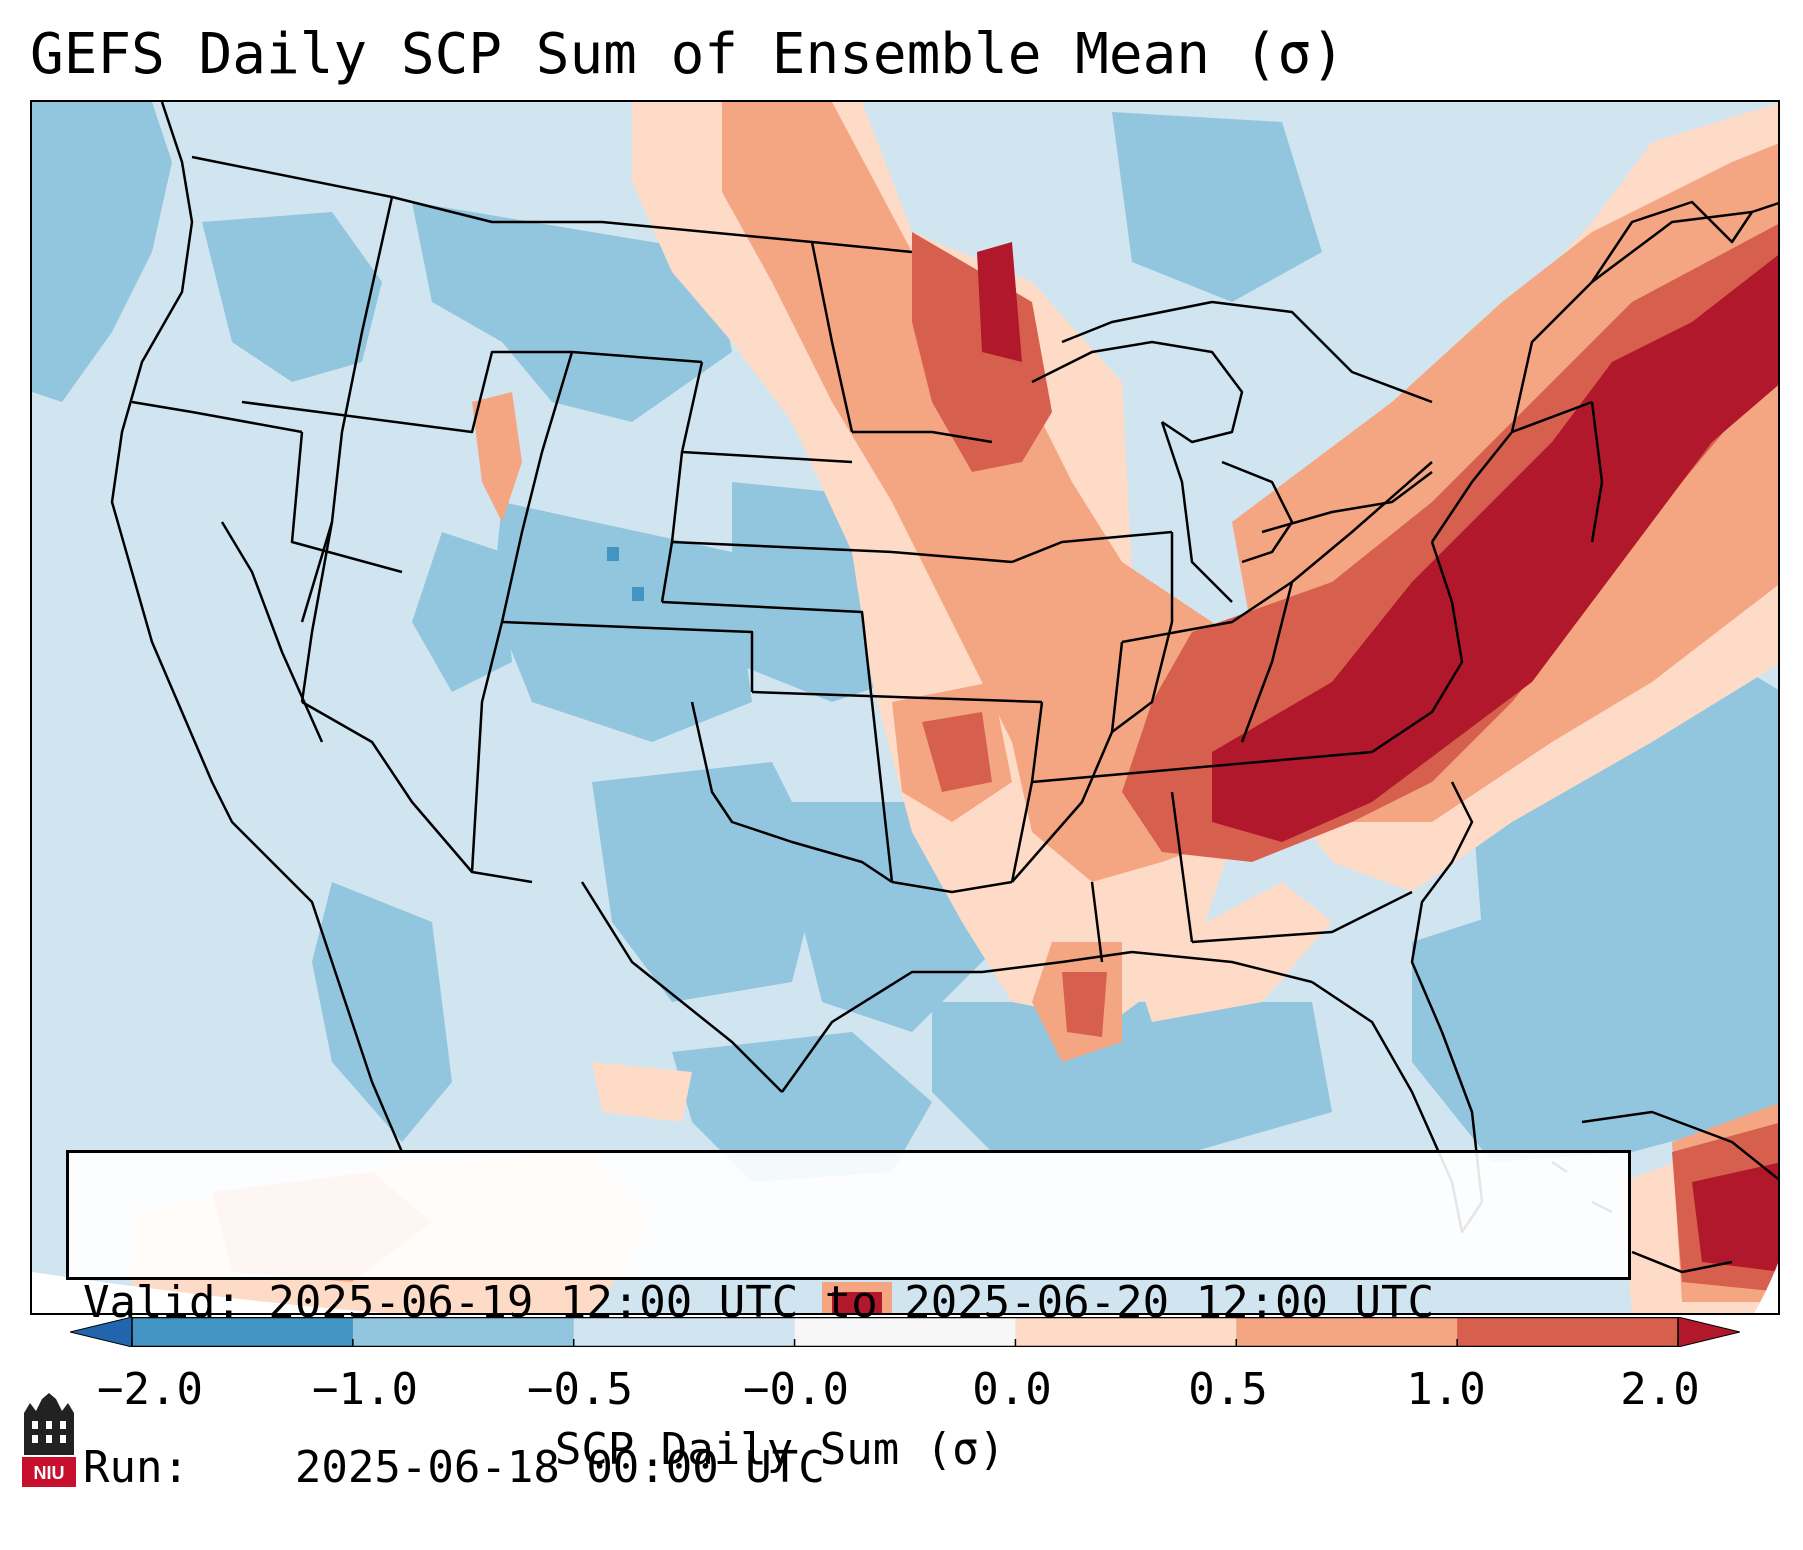 Image resolution: width=1803 pixels, height=1550 pixels. I want to click on niu-castle-icon: NIU, so click(49, 1440).